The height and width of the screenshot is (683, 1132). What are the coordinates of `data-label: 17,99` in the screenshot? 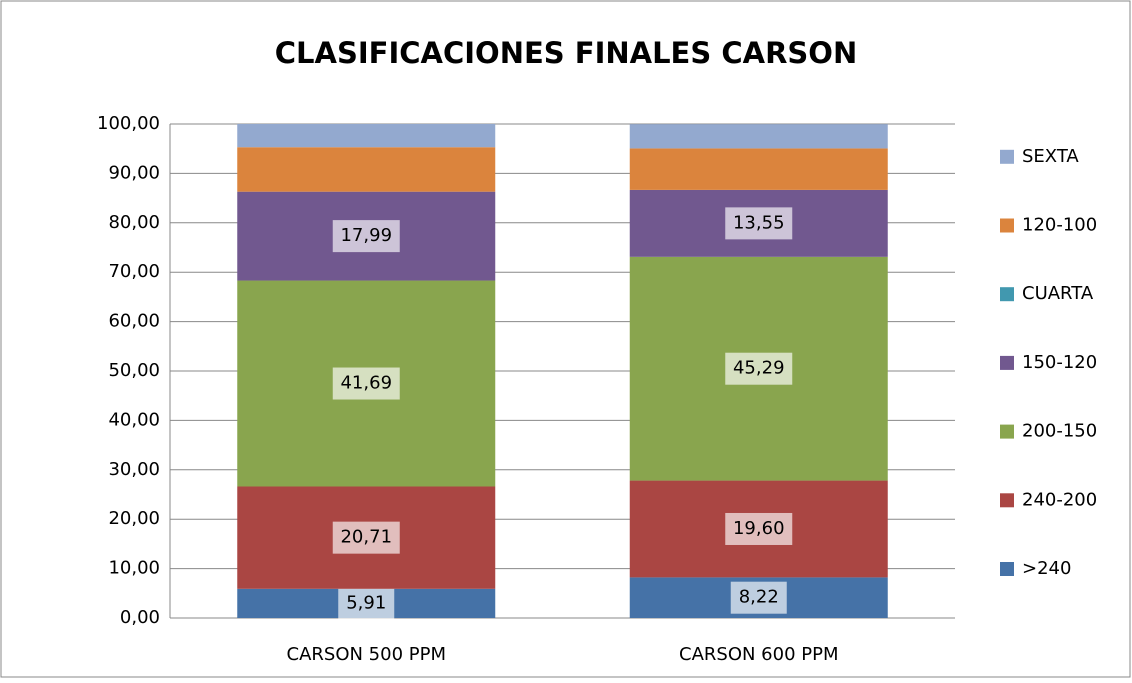 It's located at (366, 235).